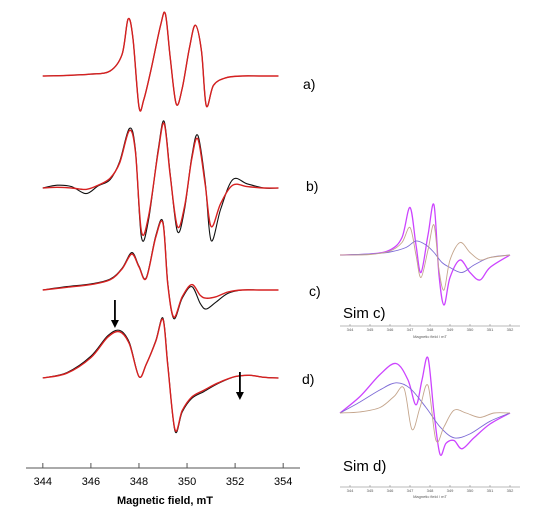  Describe the element at coordinates (312, 186) in the screenshot. I see `trace-label: b)` at that location.